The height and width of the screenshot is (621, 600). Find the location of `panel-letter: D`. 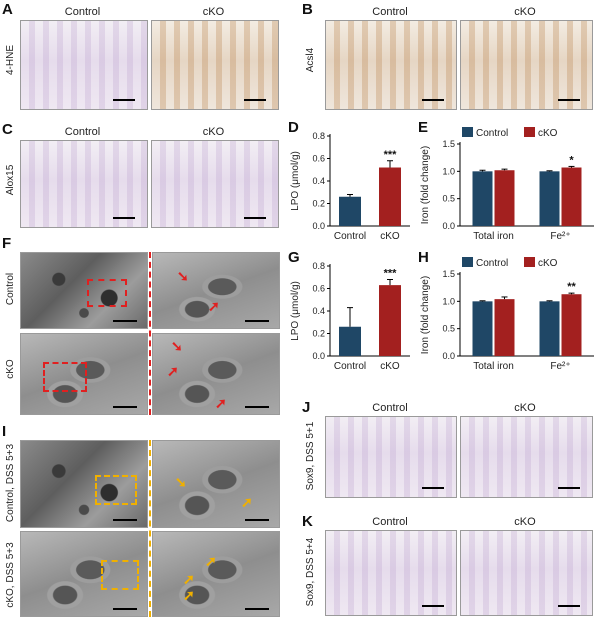

panel-letter: D is located at coordinates (293, 127).